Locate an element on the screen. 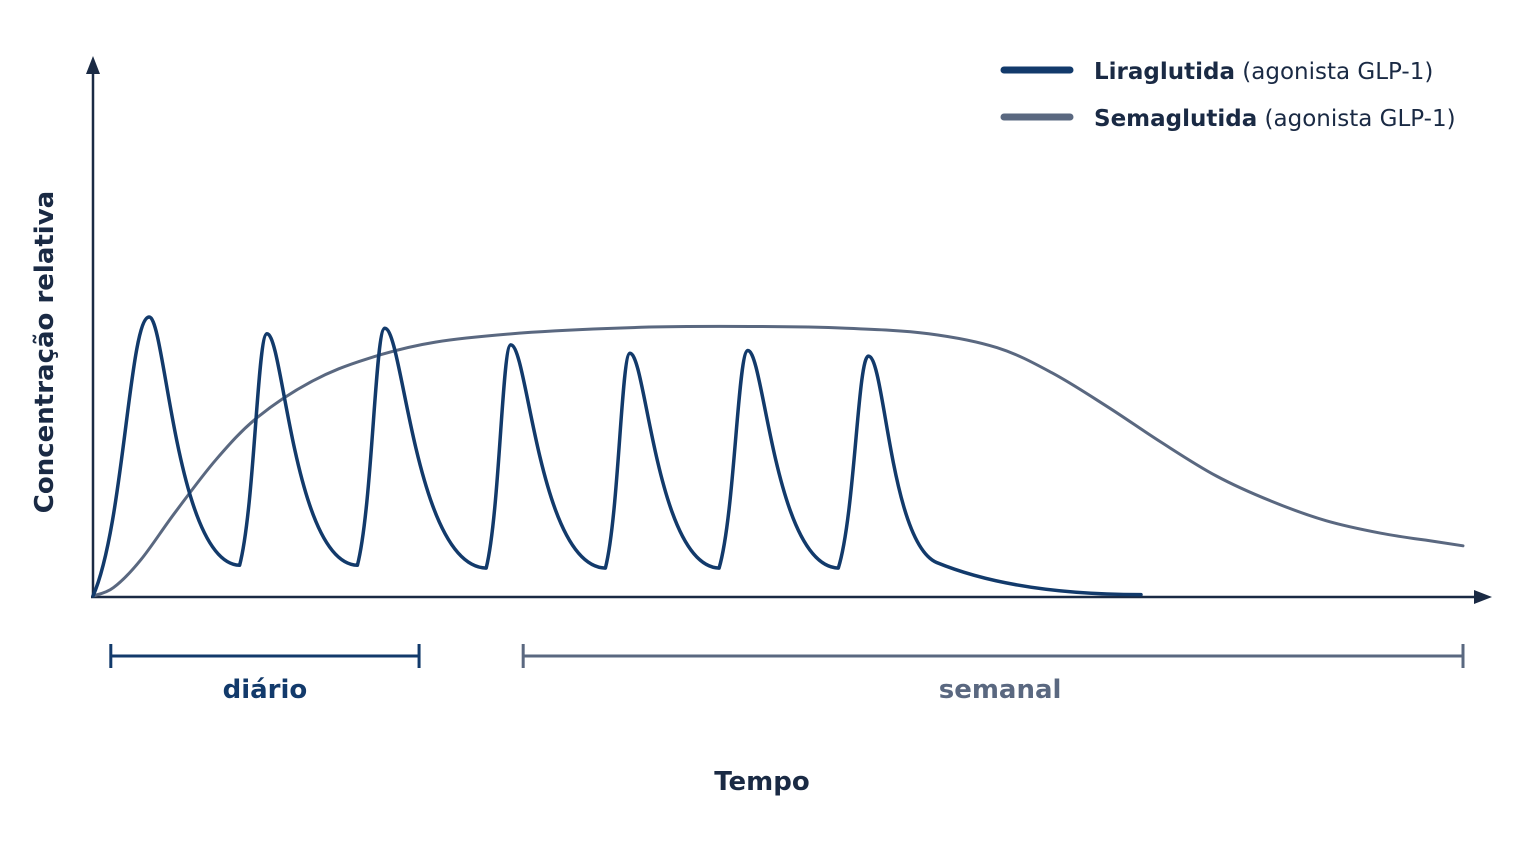 Image resolution: width=1520 pixels, height=855 pixels. span-label-diario: diário is located at coordinates (265, 690).